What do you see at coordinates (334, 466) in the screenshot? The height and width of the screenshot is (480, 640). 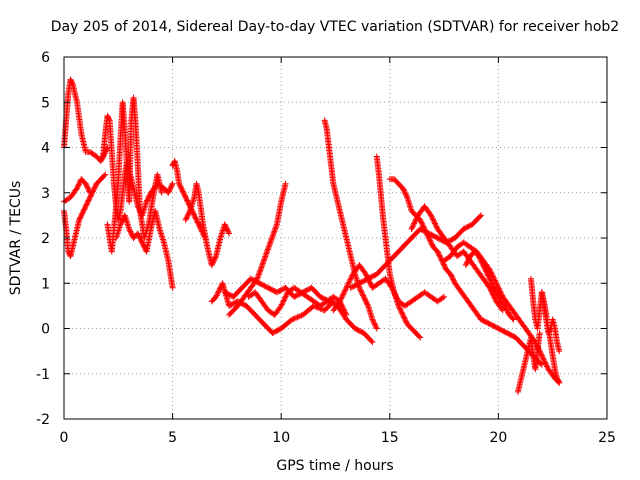 I see `x-axis-label: GPS time / hours` at bounding box center [334, 466].